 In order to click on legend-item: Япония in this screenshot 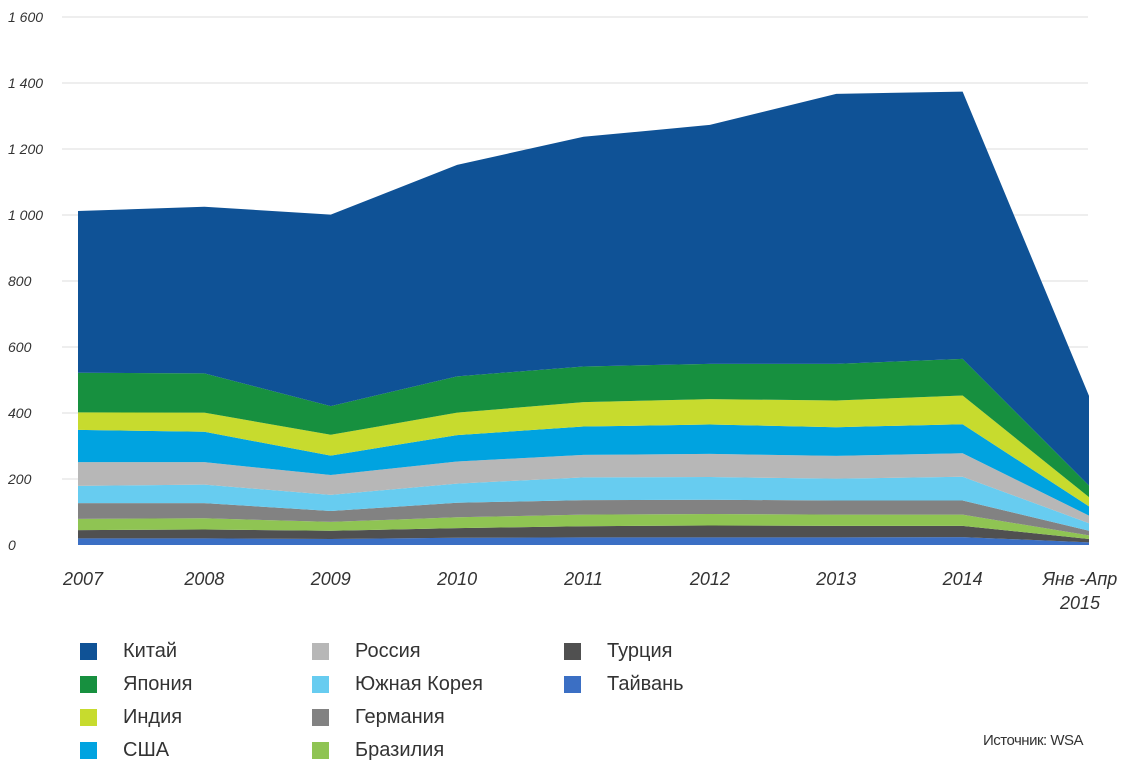, I will do `click(136, 684)`.